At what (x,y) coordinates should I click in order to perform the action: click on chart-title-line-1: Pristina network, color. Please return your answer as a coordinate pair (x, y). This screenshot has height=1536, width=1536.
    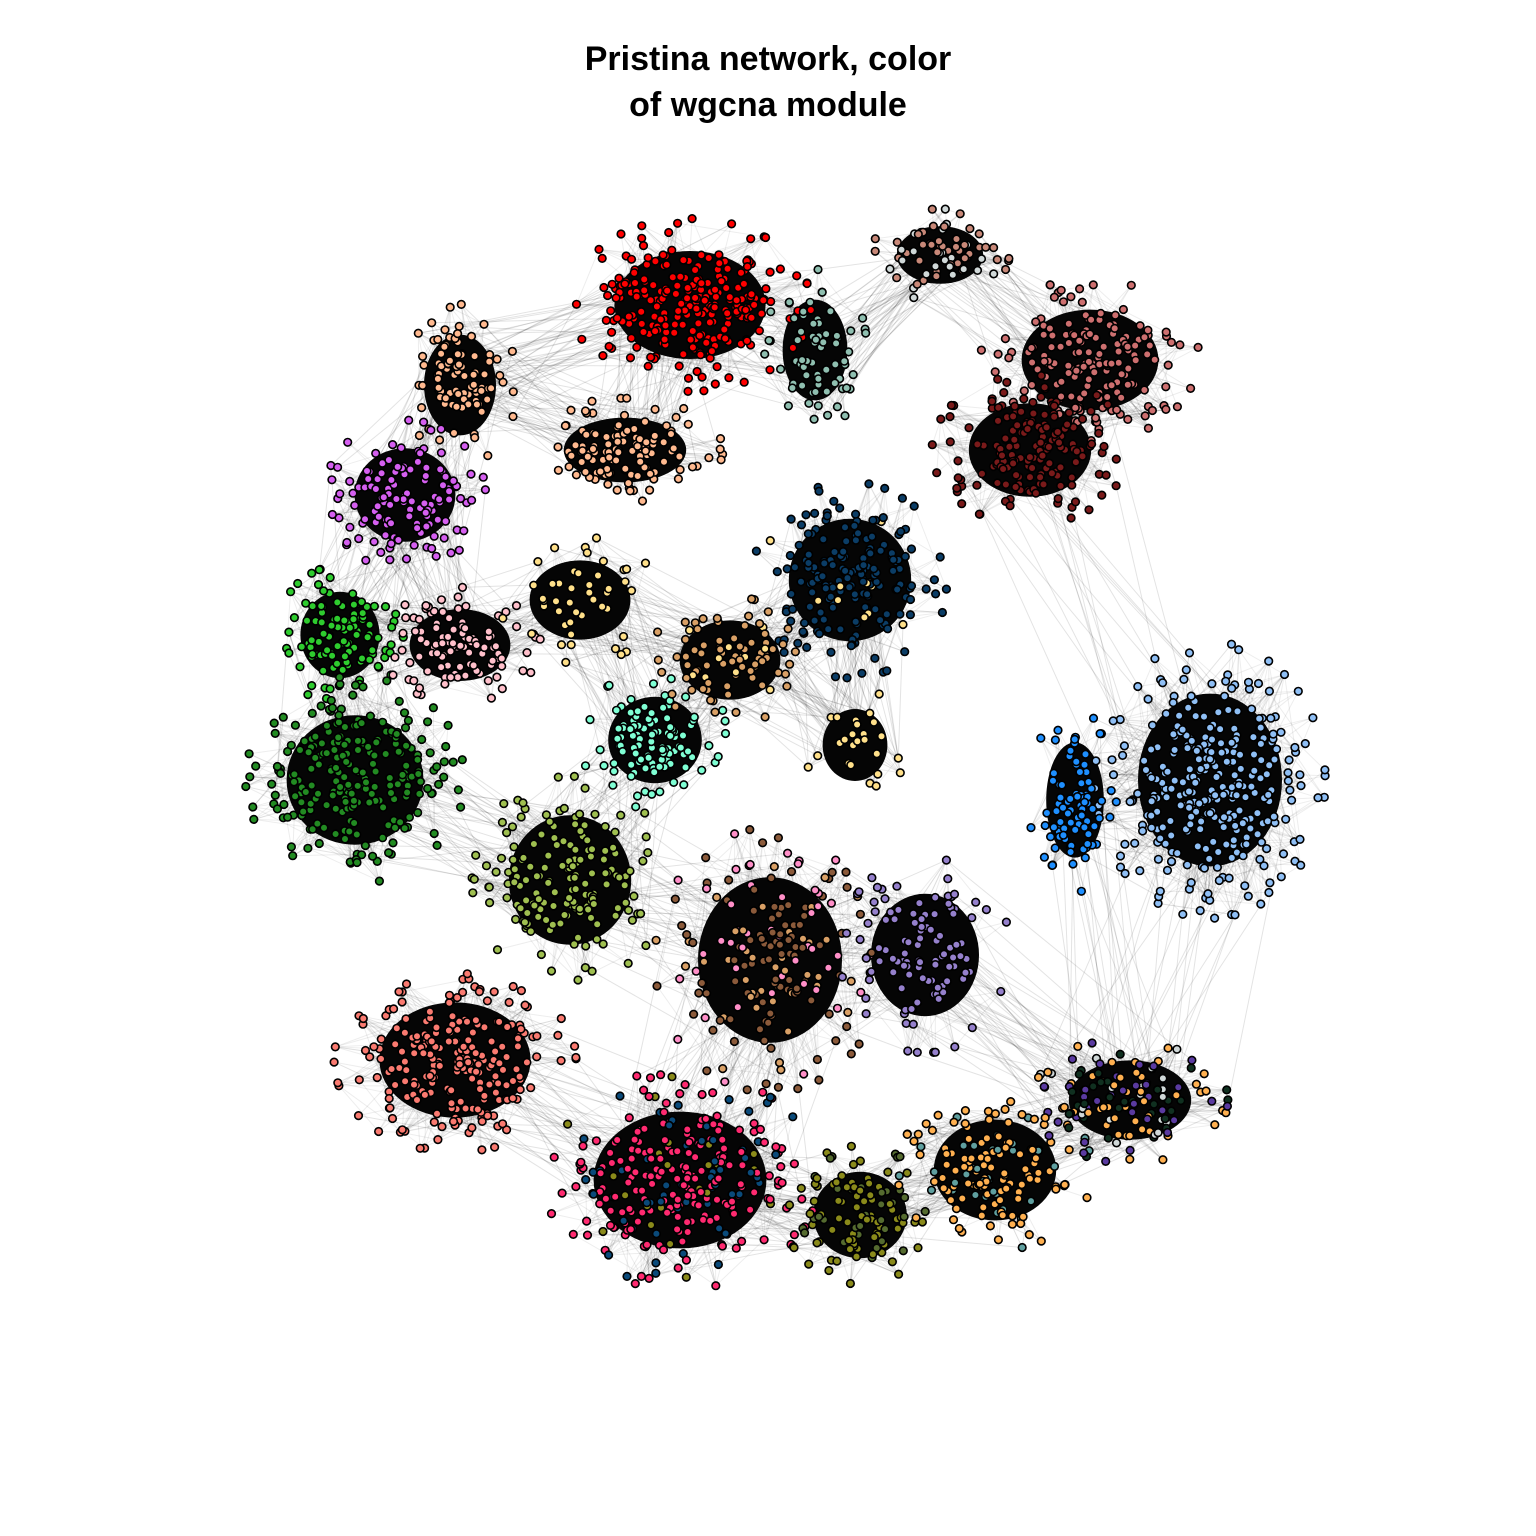
    Looking at the image, I should click on (768, 59).